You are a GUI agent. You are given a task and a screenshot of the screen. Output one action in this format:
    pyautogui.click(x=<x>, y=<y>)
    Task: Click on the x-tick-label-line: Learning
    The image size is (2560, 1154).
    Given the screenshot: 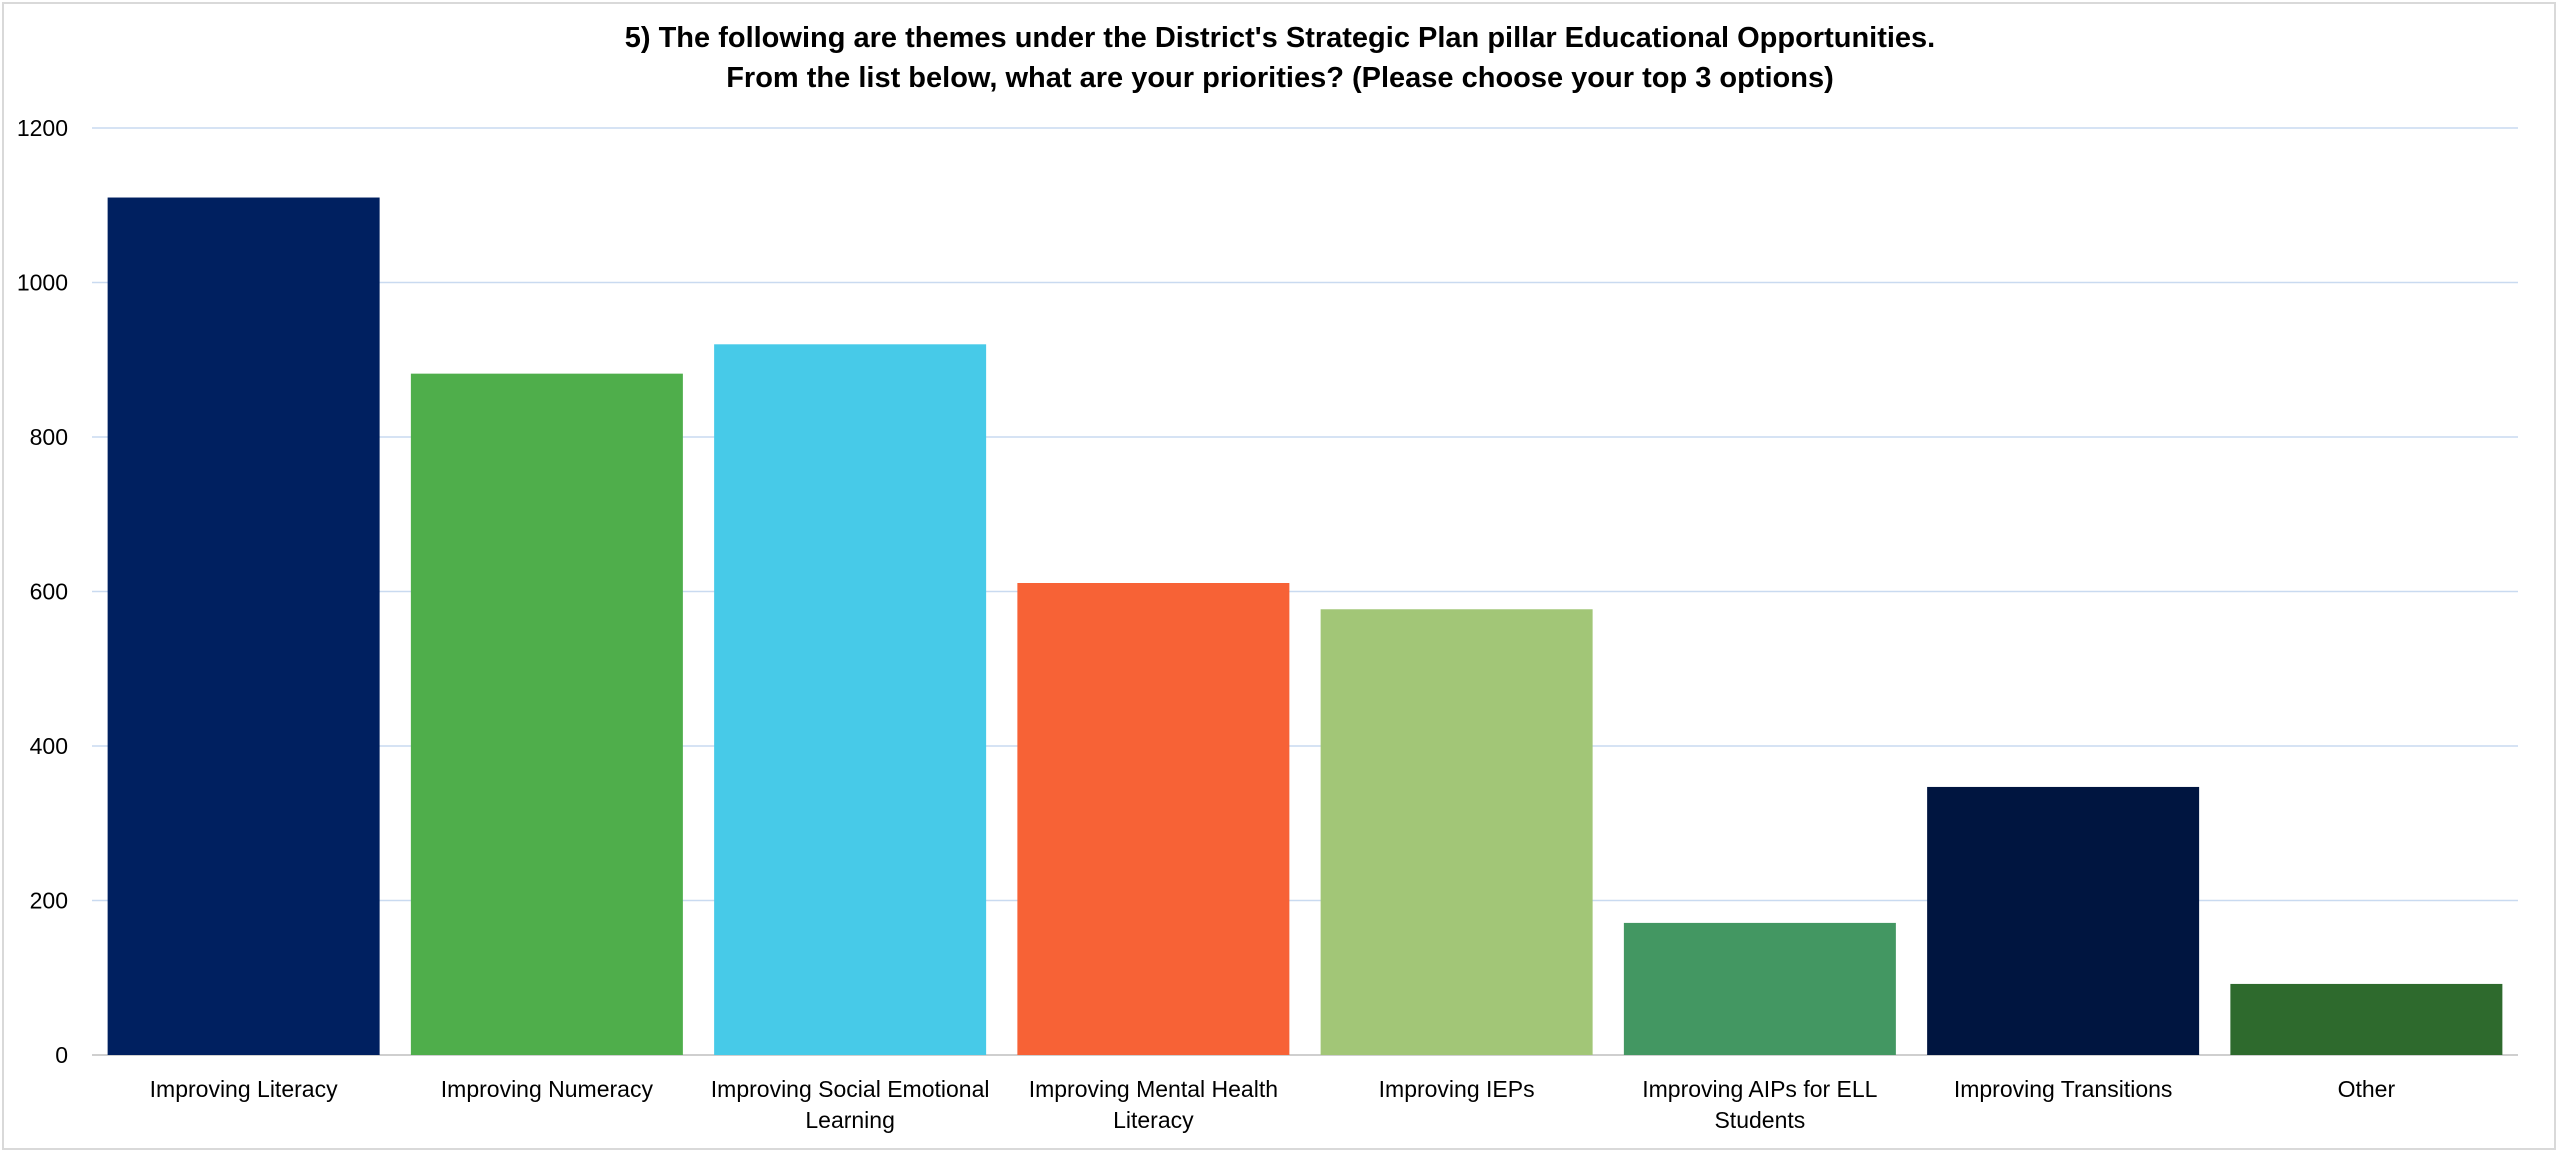 What is the action you would take?
    pyautogui.click(x=850, y=1120)
    